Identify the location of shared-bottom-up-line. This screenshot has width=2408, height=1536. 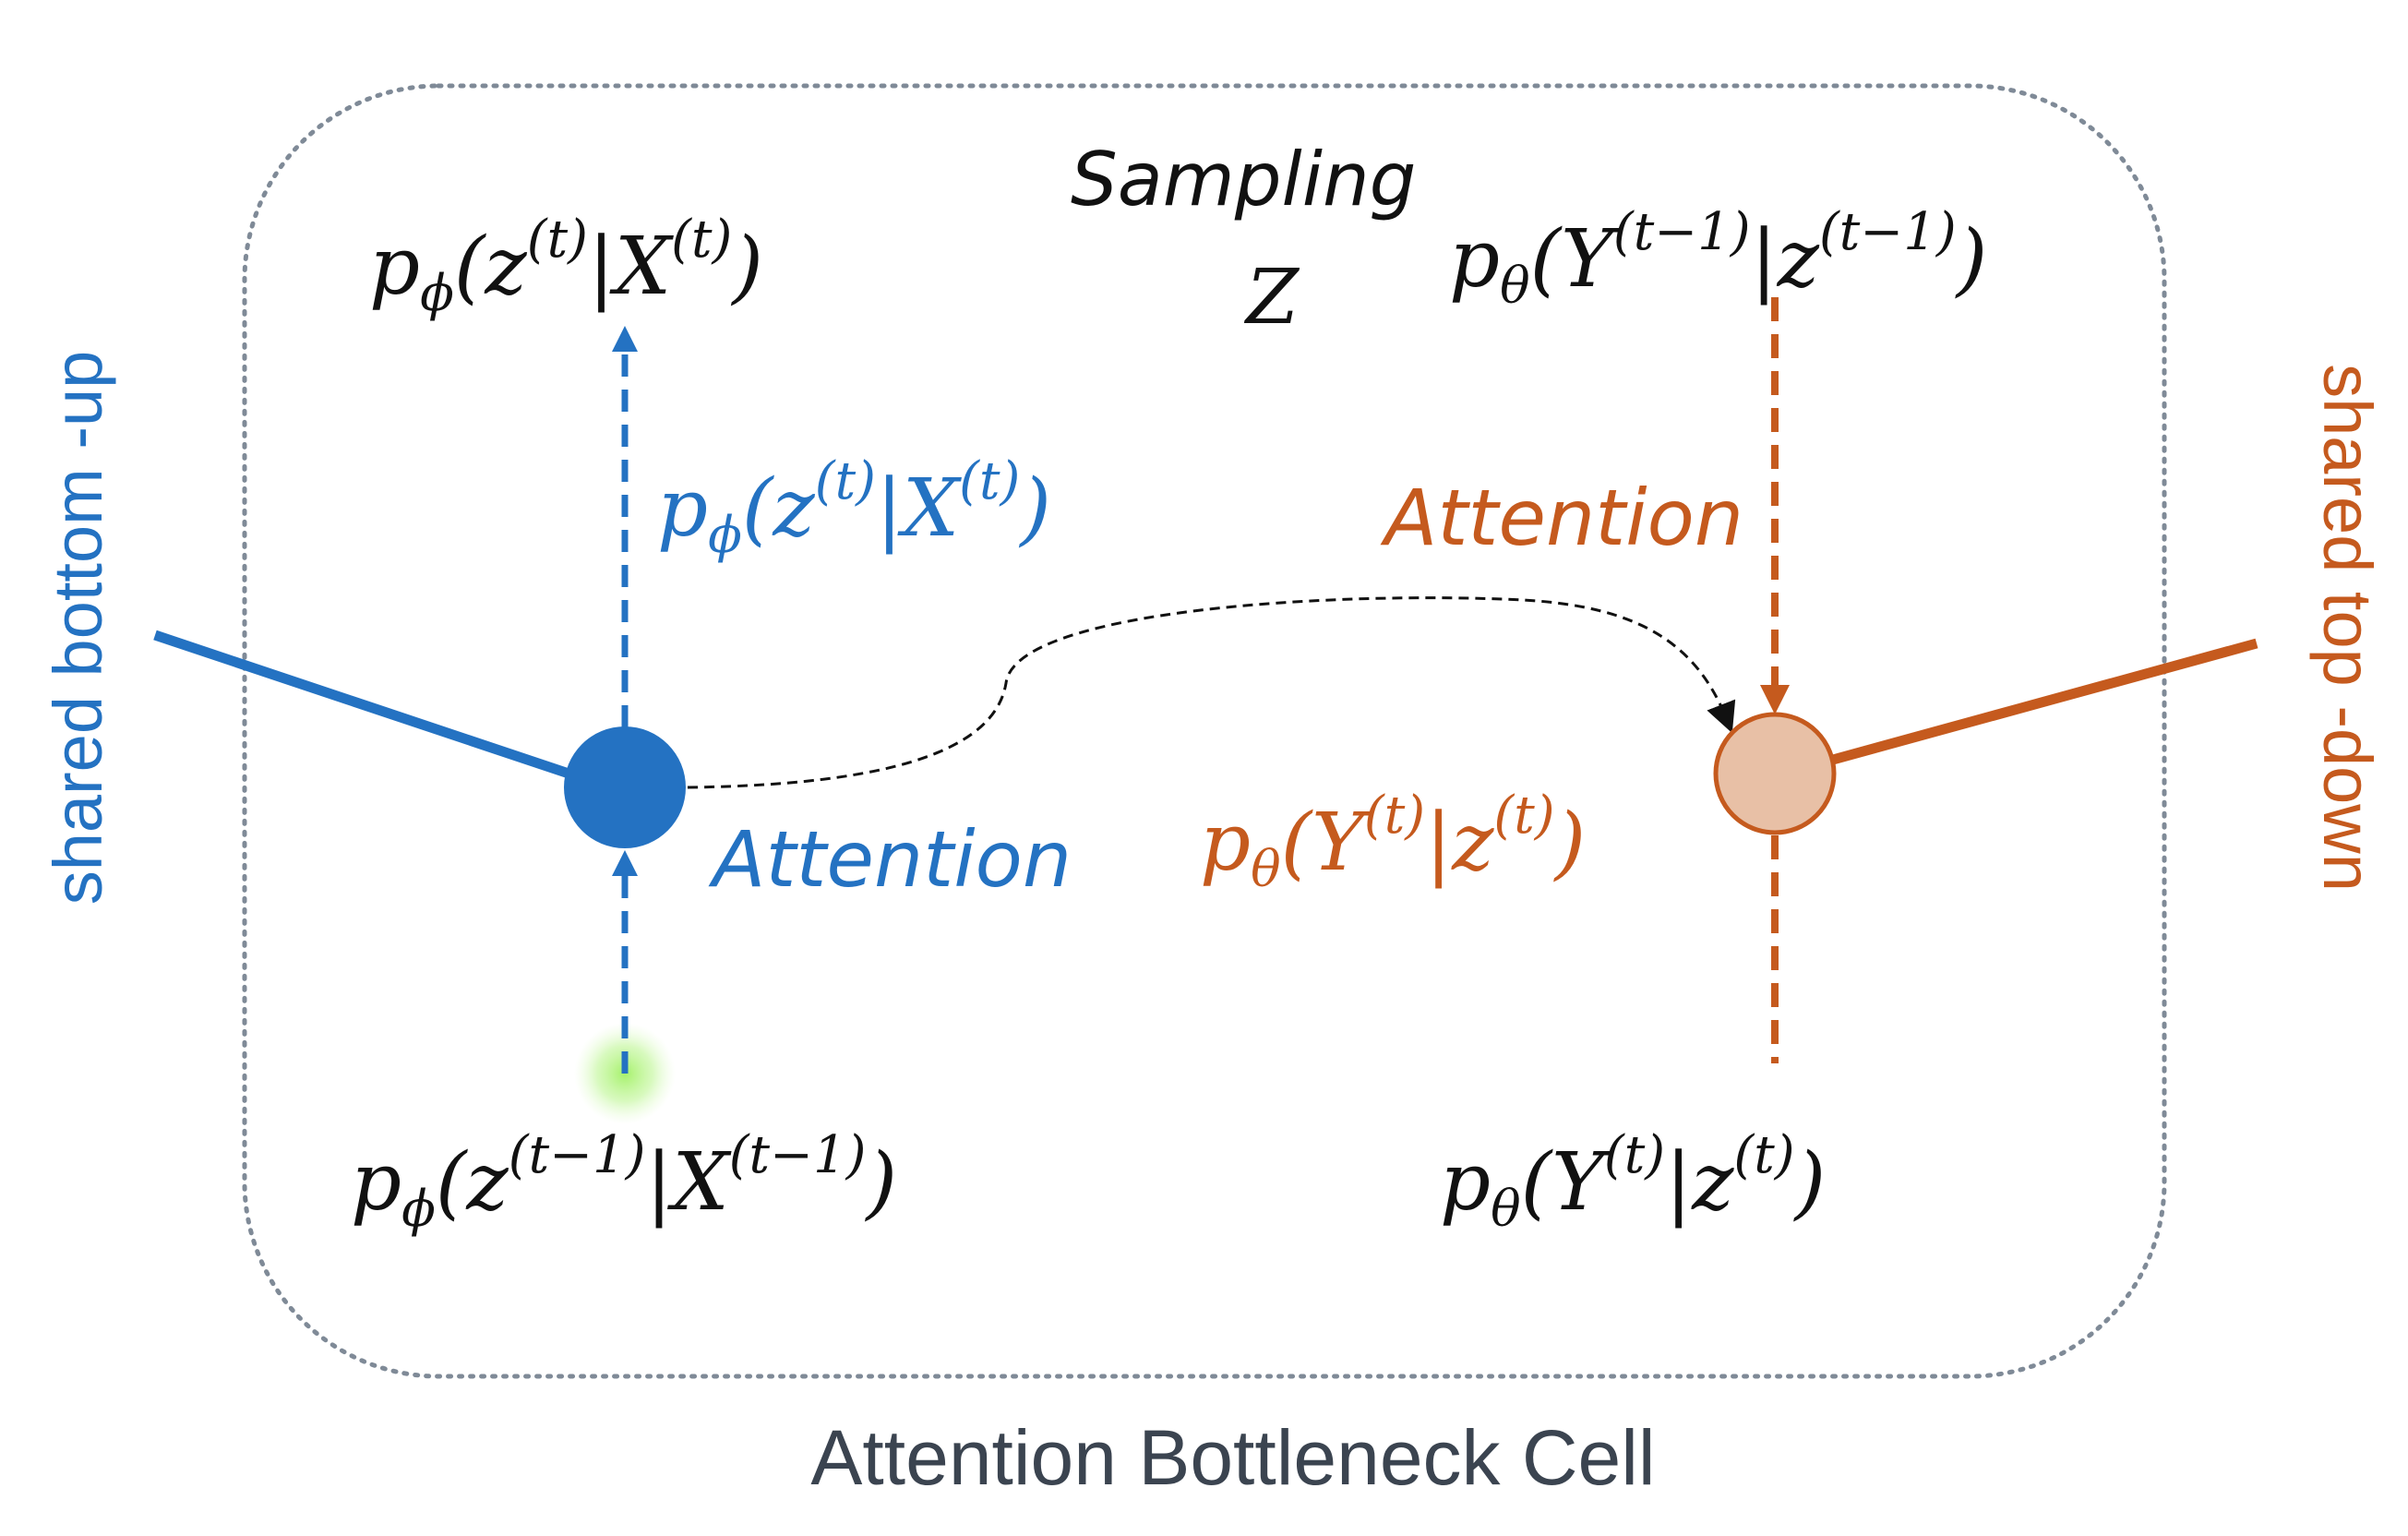
(389, 714).